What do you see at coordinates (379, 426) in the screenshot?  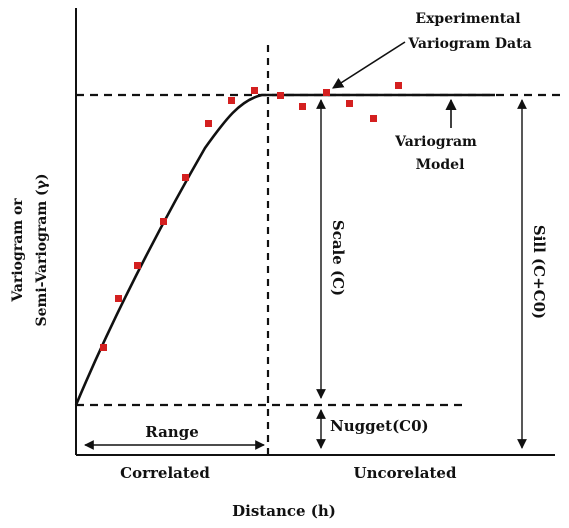 I see `nugget-label: Nugget(C0)` at bounding box center [379, 426].